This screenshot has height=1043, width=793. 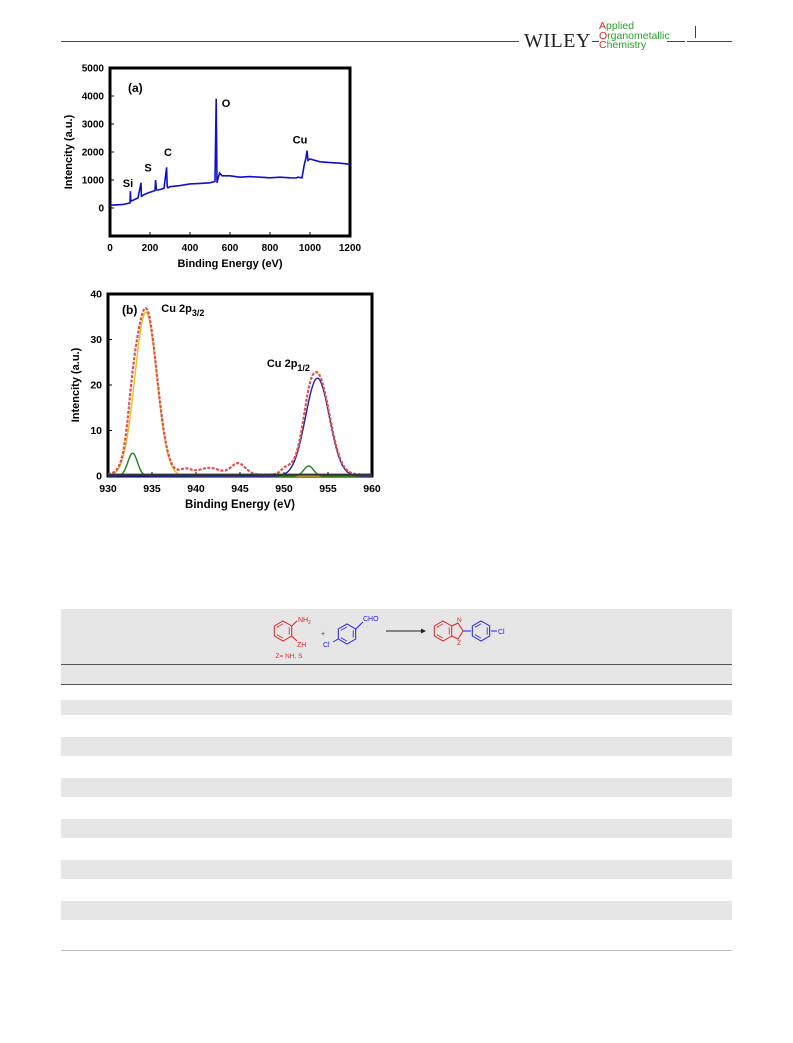 I want to click on y-tick-label: 40, so click(x=96, y=295).